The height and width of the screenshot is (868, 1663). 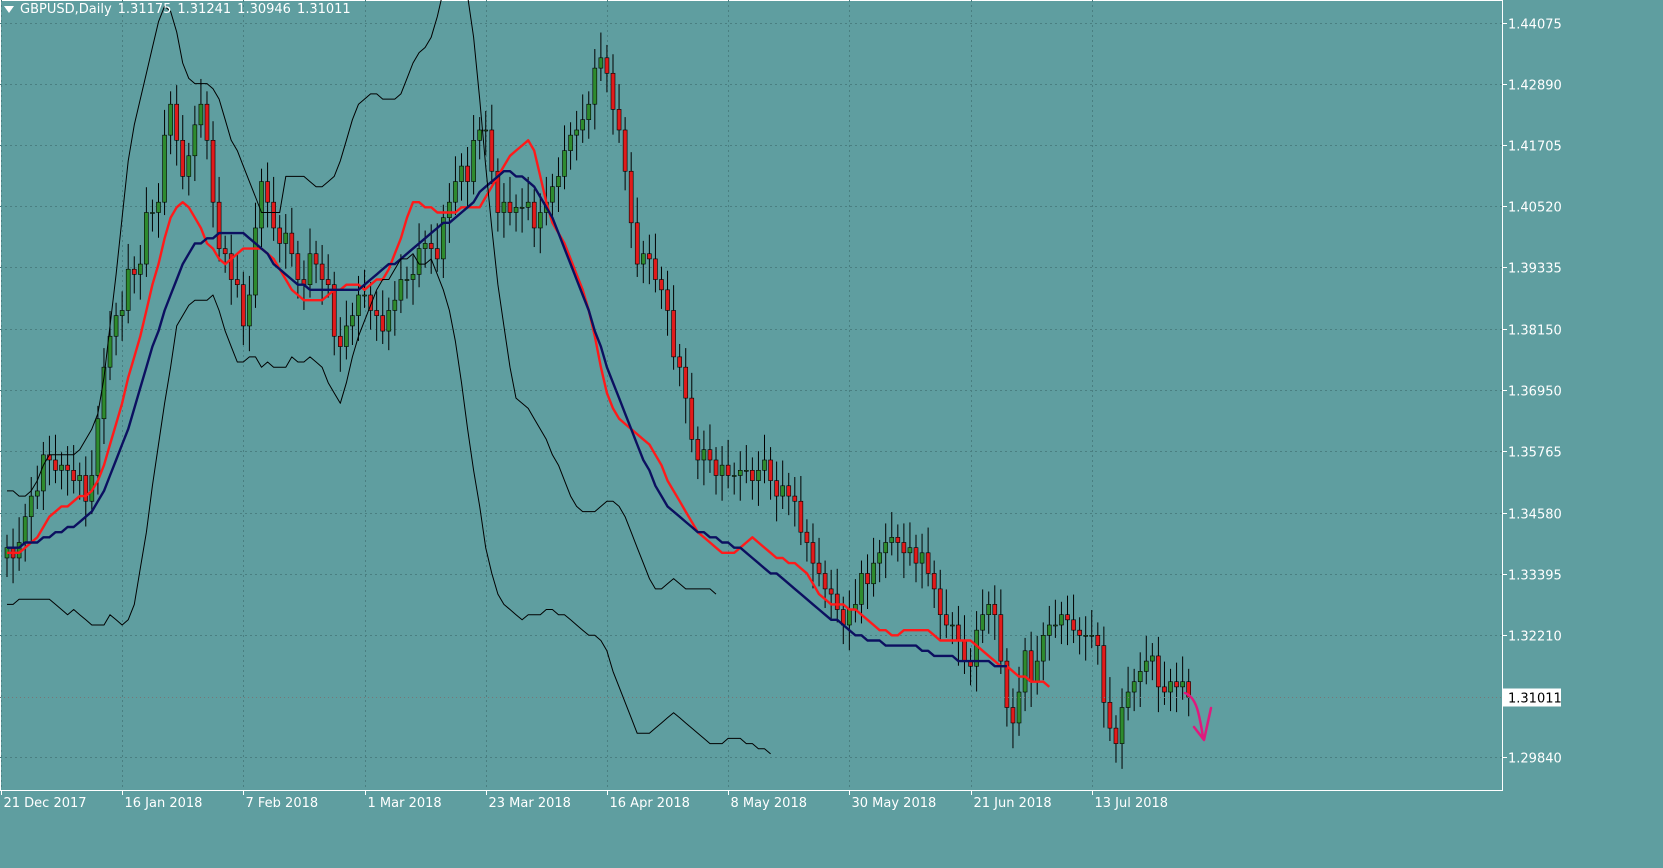 What do you see at coordinates (650, 803) in the screenshot?
I see `x-tick-label: 16 Apr 2018` at bounding box center [650, 803].